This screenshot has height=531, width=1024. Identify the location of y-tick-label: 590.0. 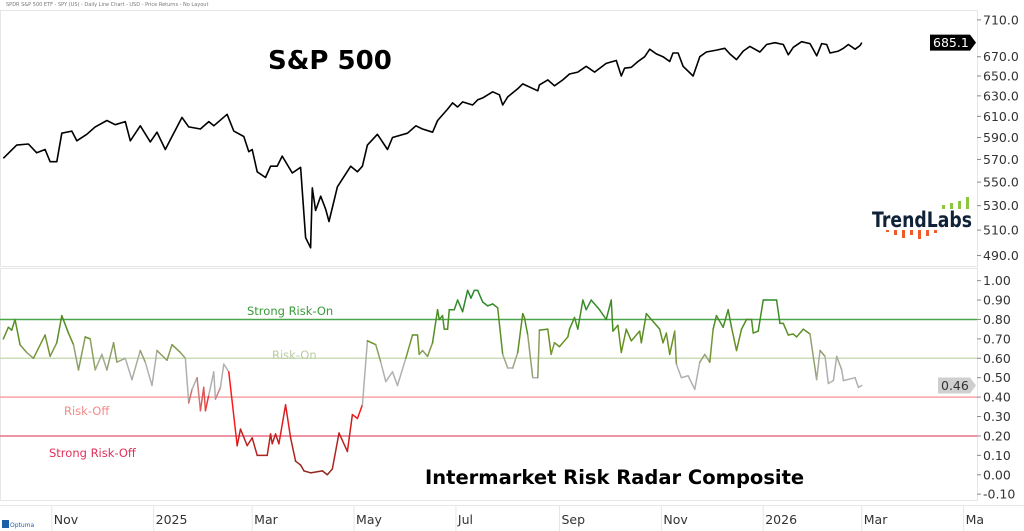
(1001, 137).